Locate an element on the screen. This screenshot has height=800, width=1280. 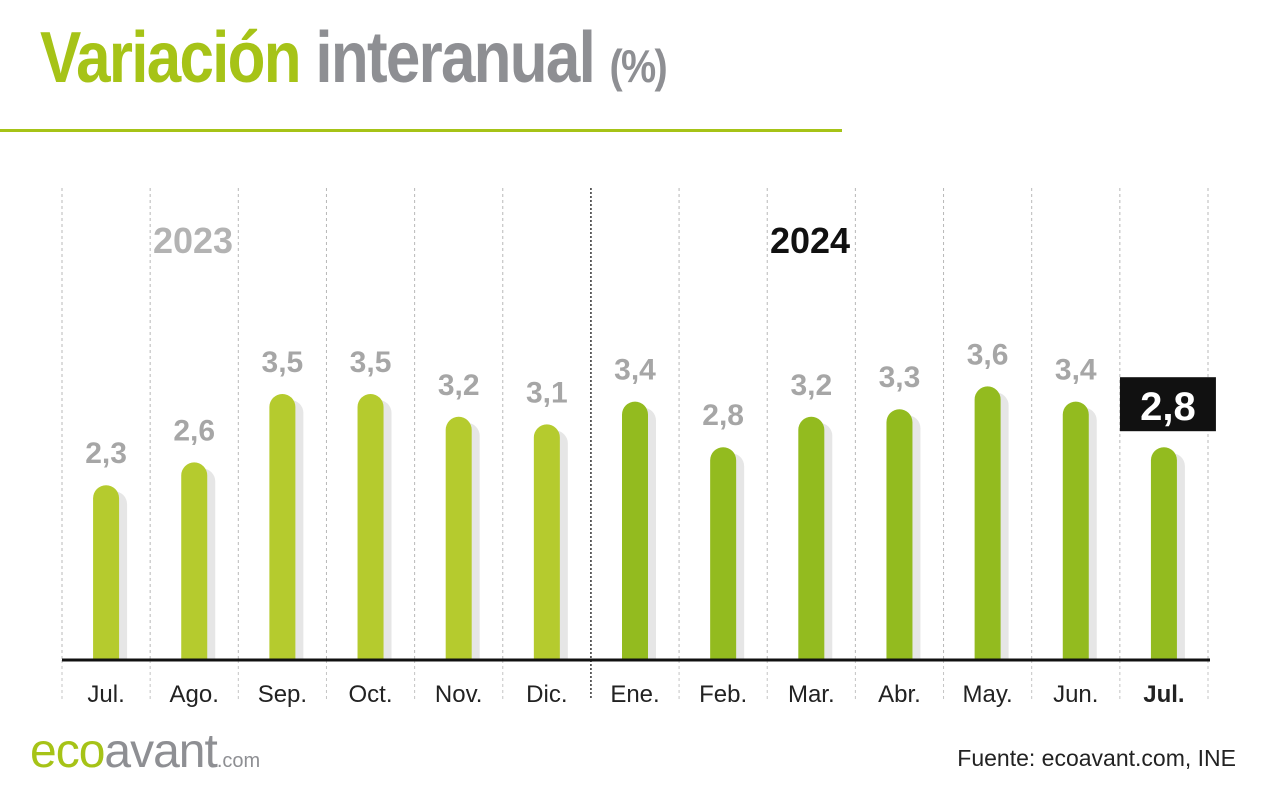
year-label-2024: 2024 is located at coordinates (810, 240).